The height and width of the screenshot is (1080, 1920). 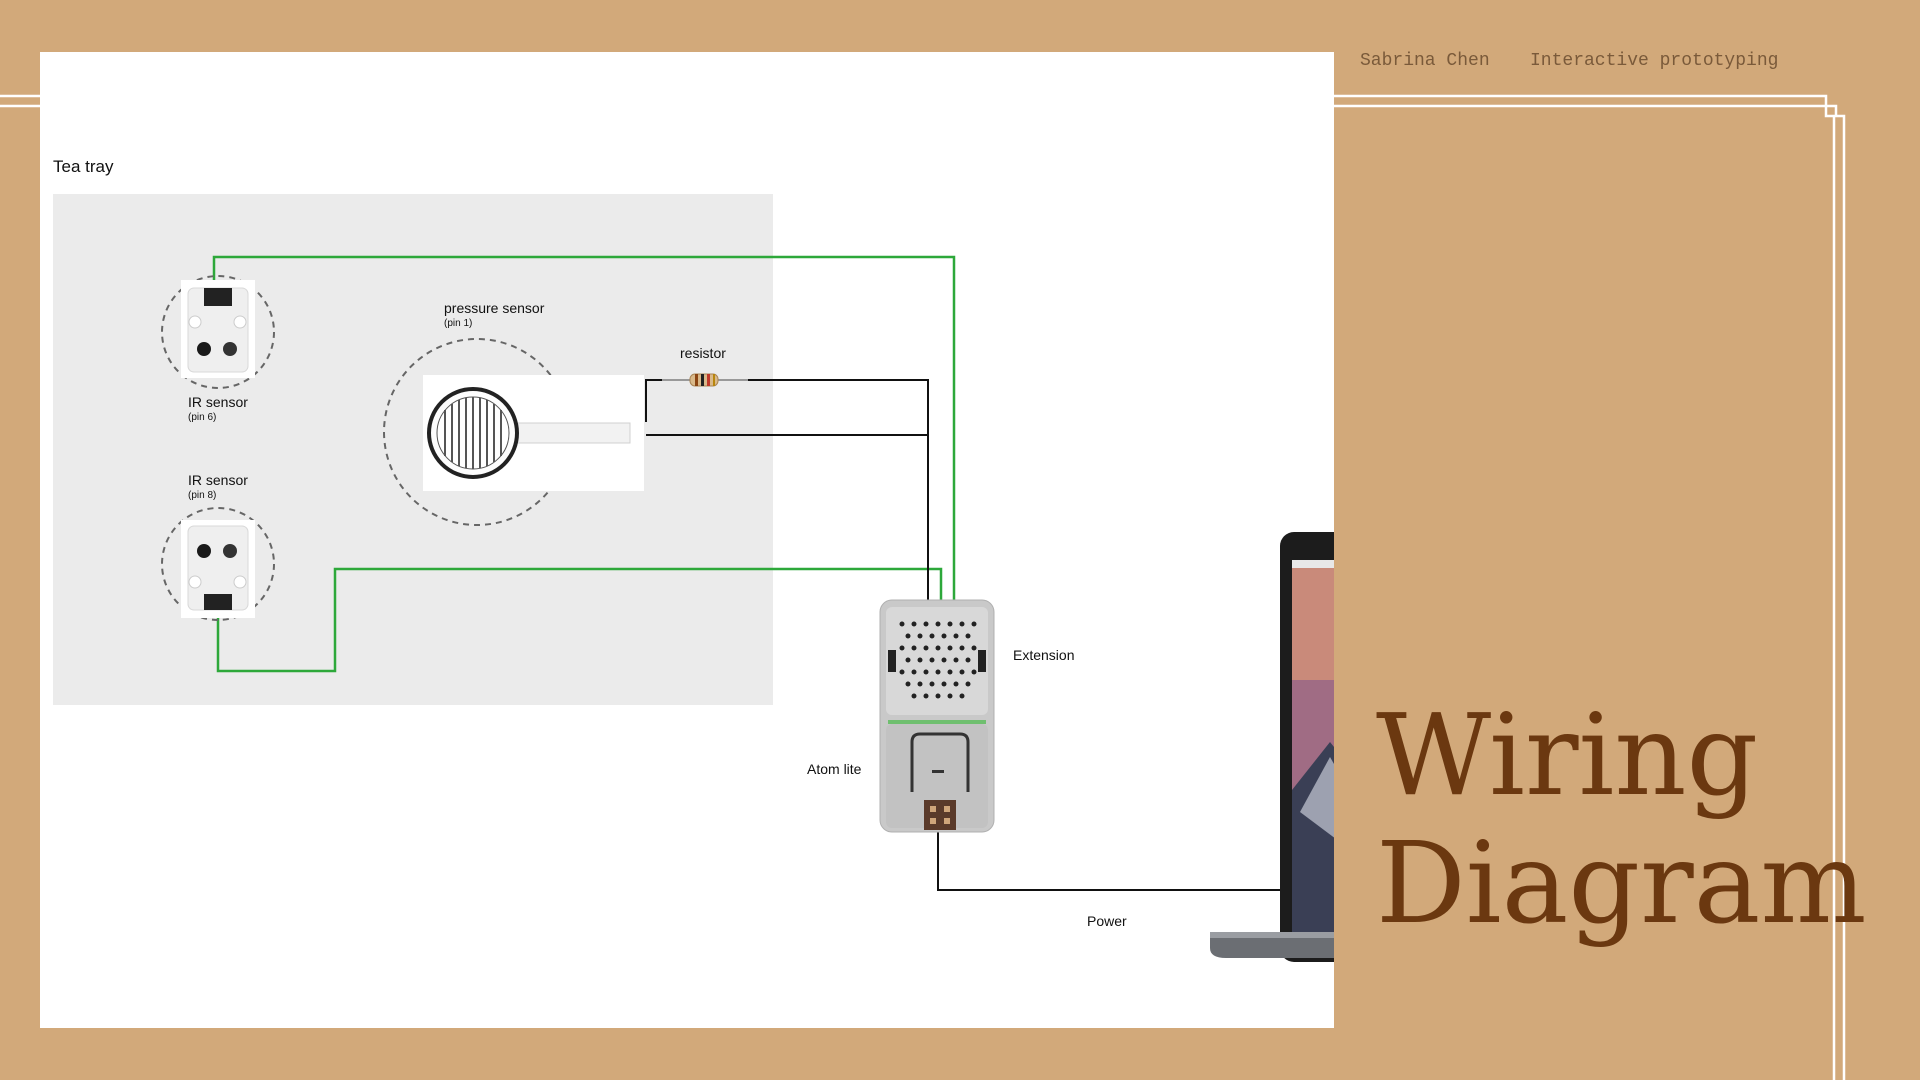 What do you see at coordinates (937, 716) in the screenshot?
I see `atom-lite-device` at bounding box center [937, 716].